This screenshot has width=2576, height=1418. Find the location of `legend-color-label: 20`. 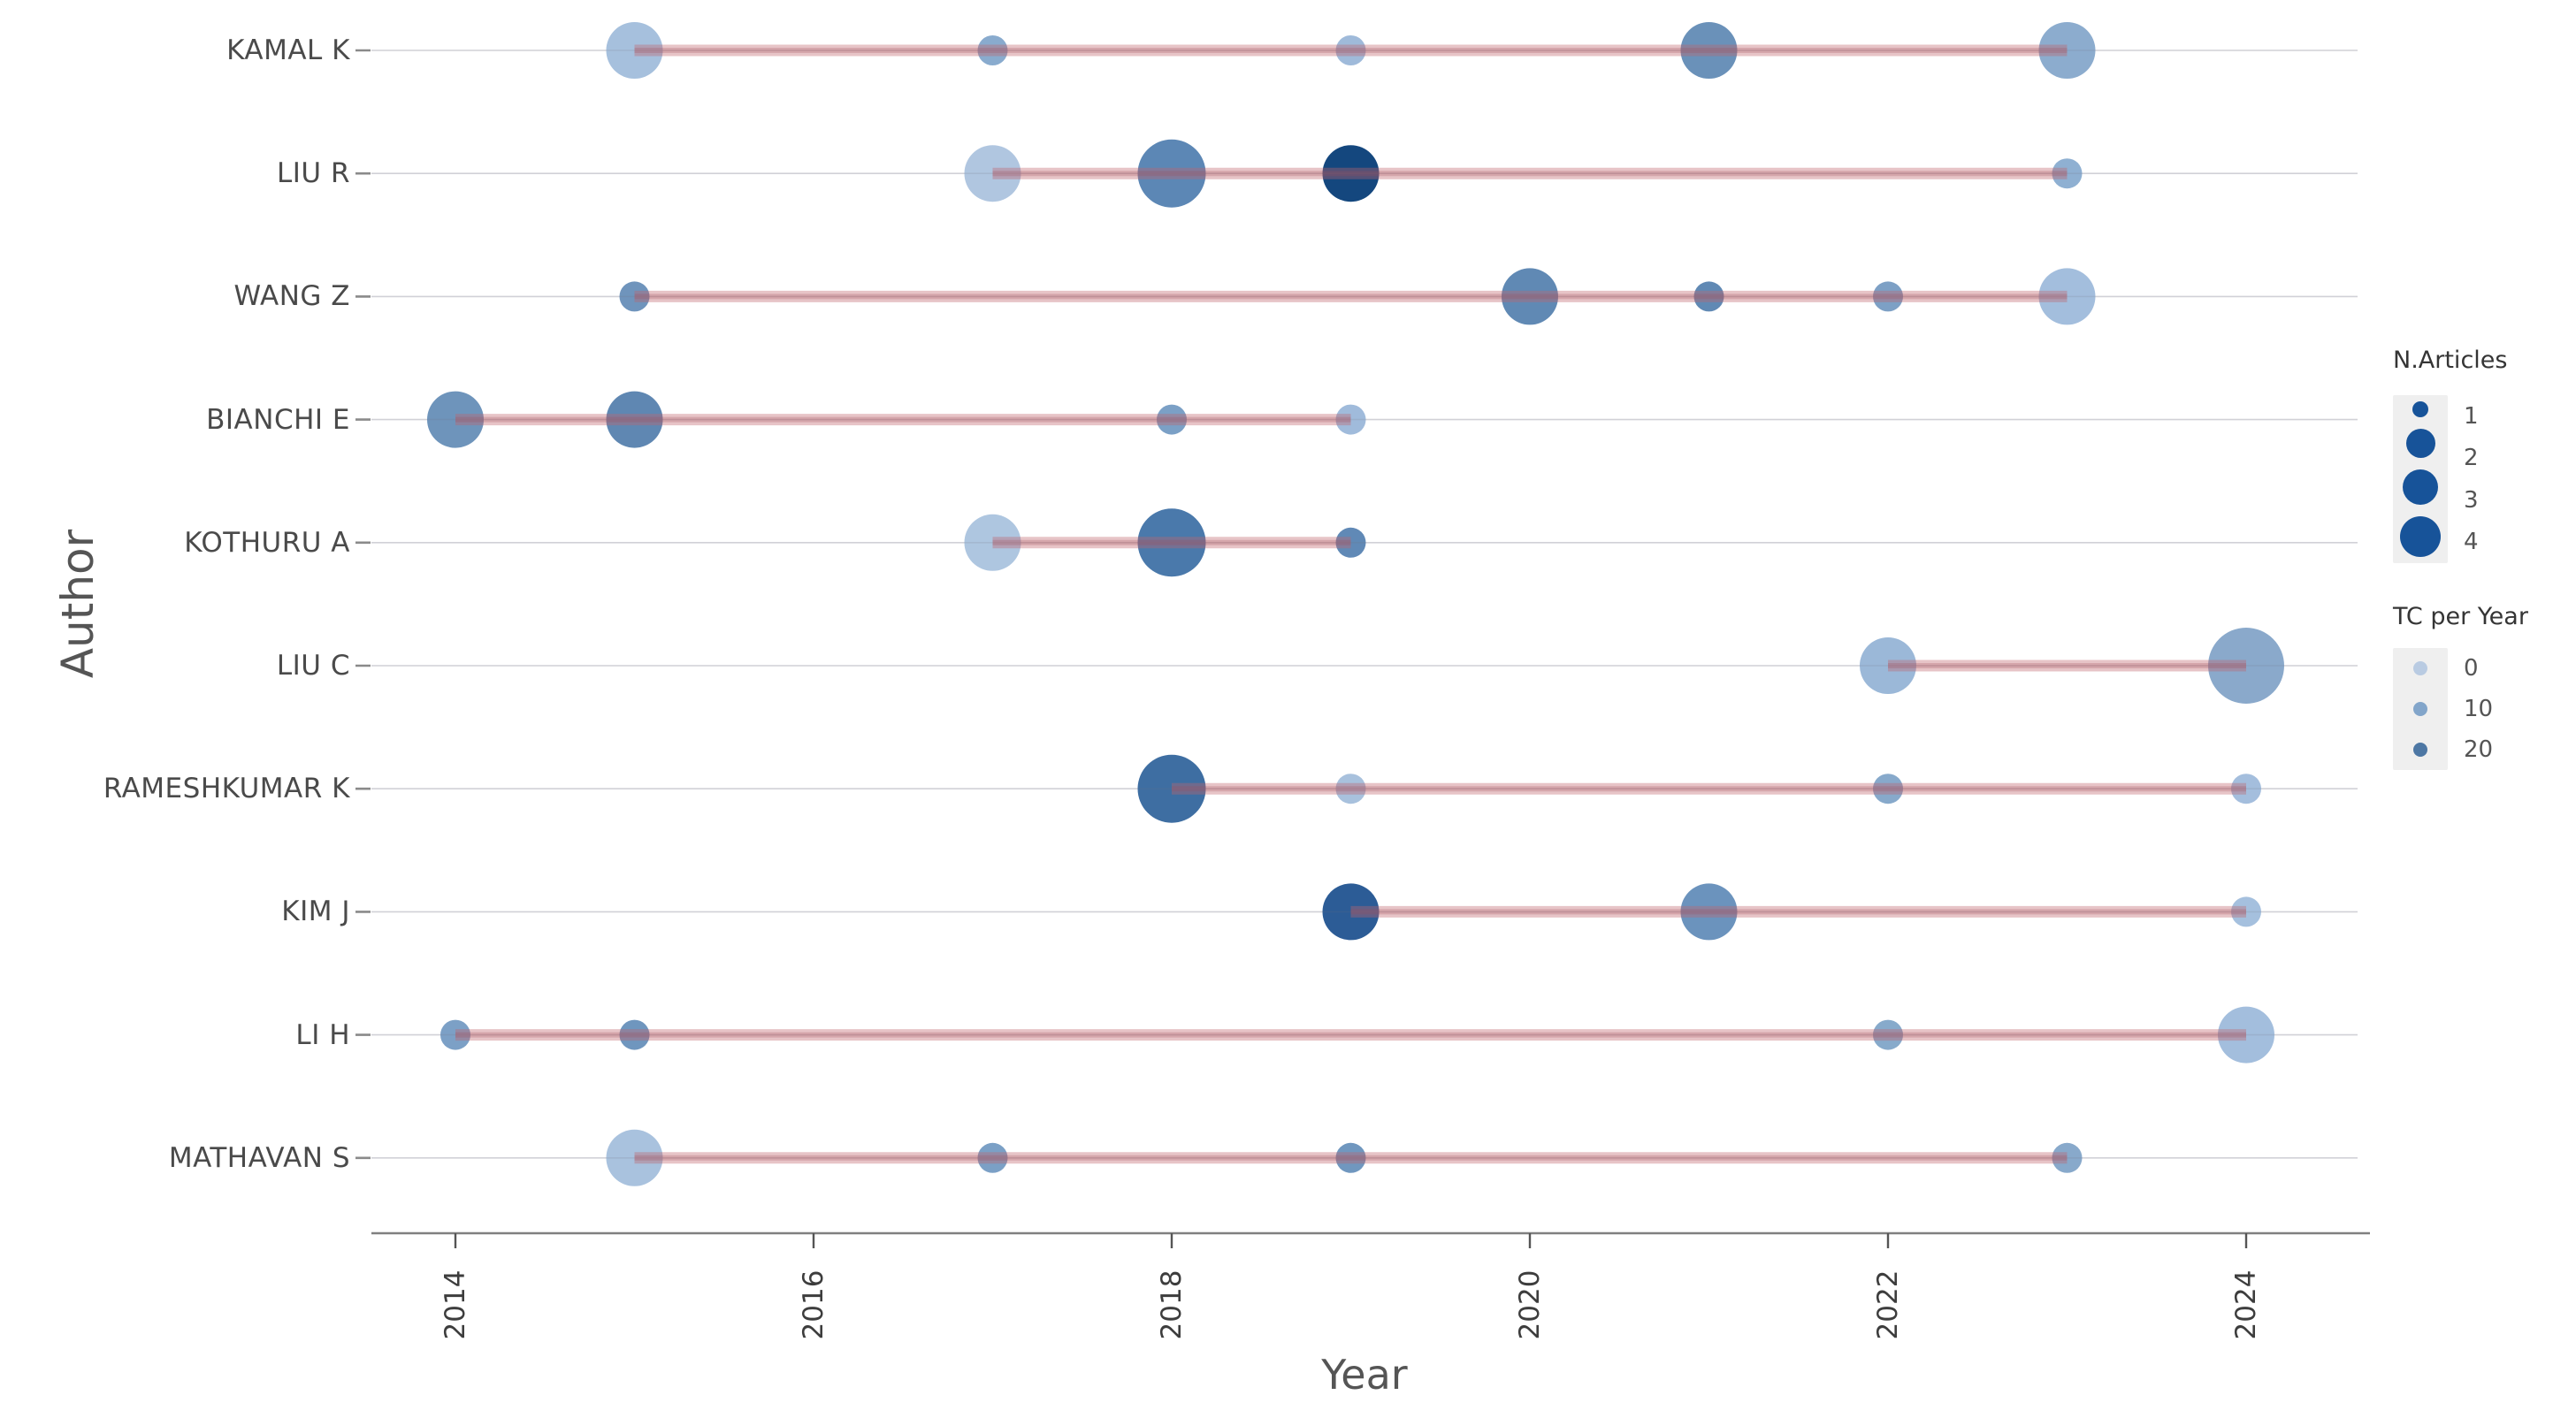

legend-color-label: 20 is located at coordinates (2479, 749).